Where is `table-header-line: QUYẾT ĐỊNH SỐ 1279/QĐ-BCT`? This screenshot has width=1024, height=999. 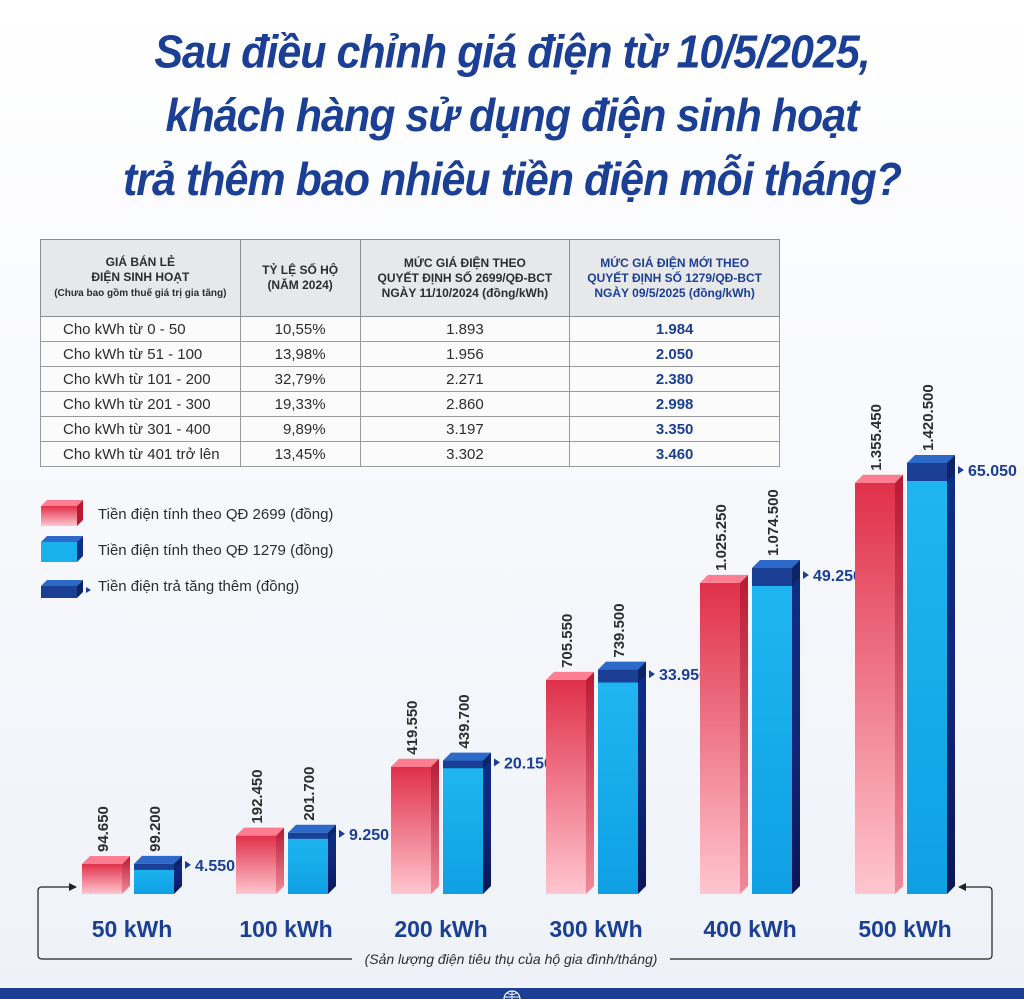
table-header-line: QUYẾT ĐỊNH SỐ 1279/QĐ-BCT is located at coordinates (674, 277).